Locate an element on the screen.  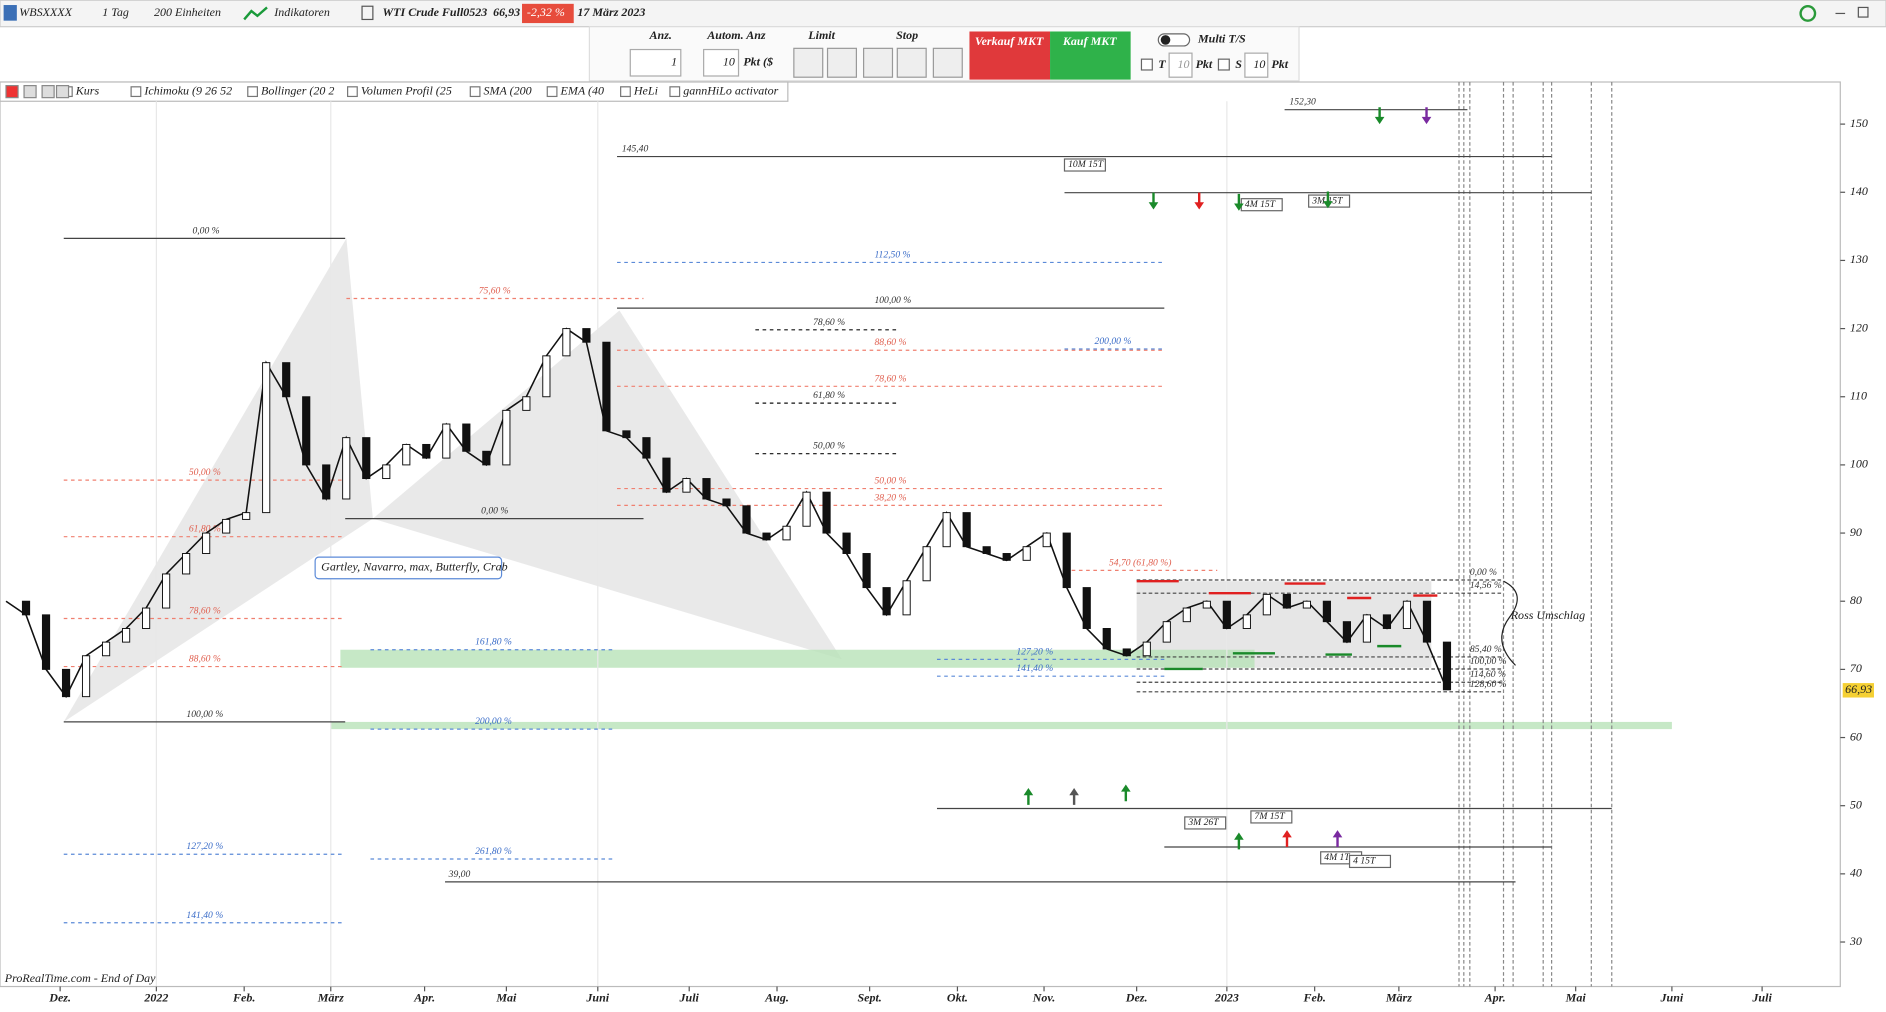
level-label: 88,60 % is located at coordinates (890, 342).